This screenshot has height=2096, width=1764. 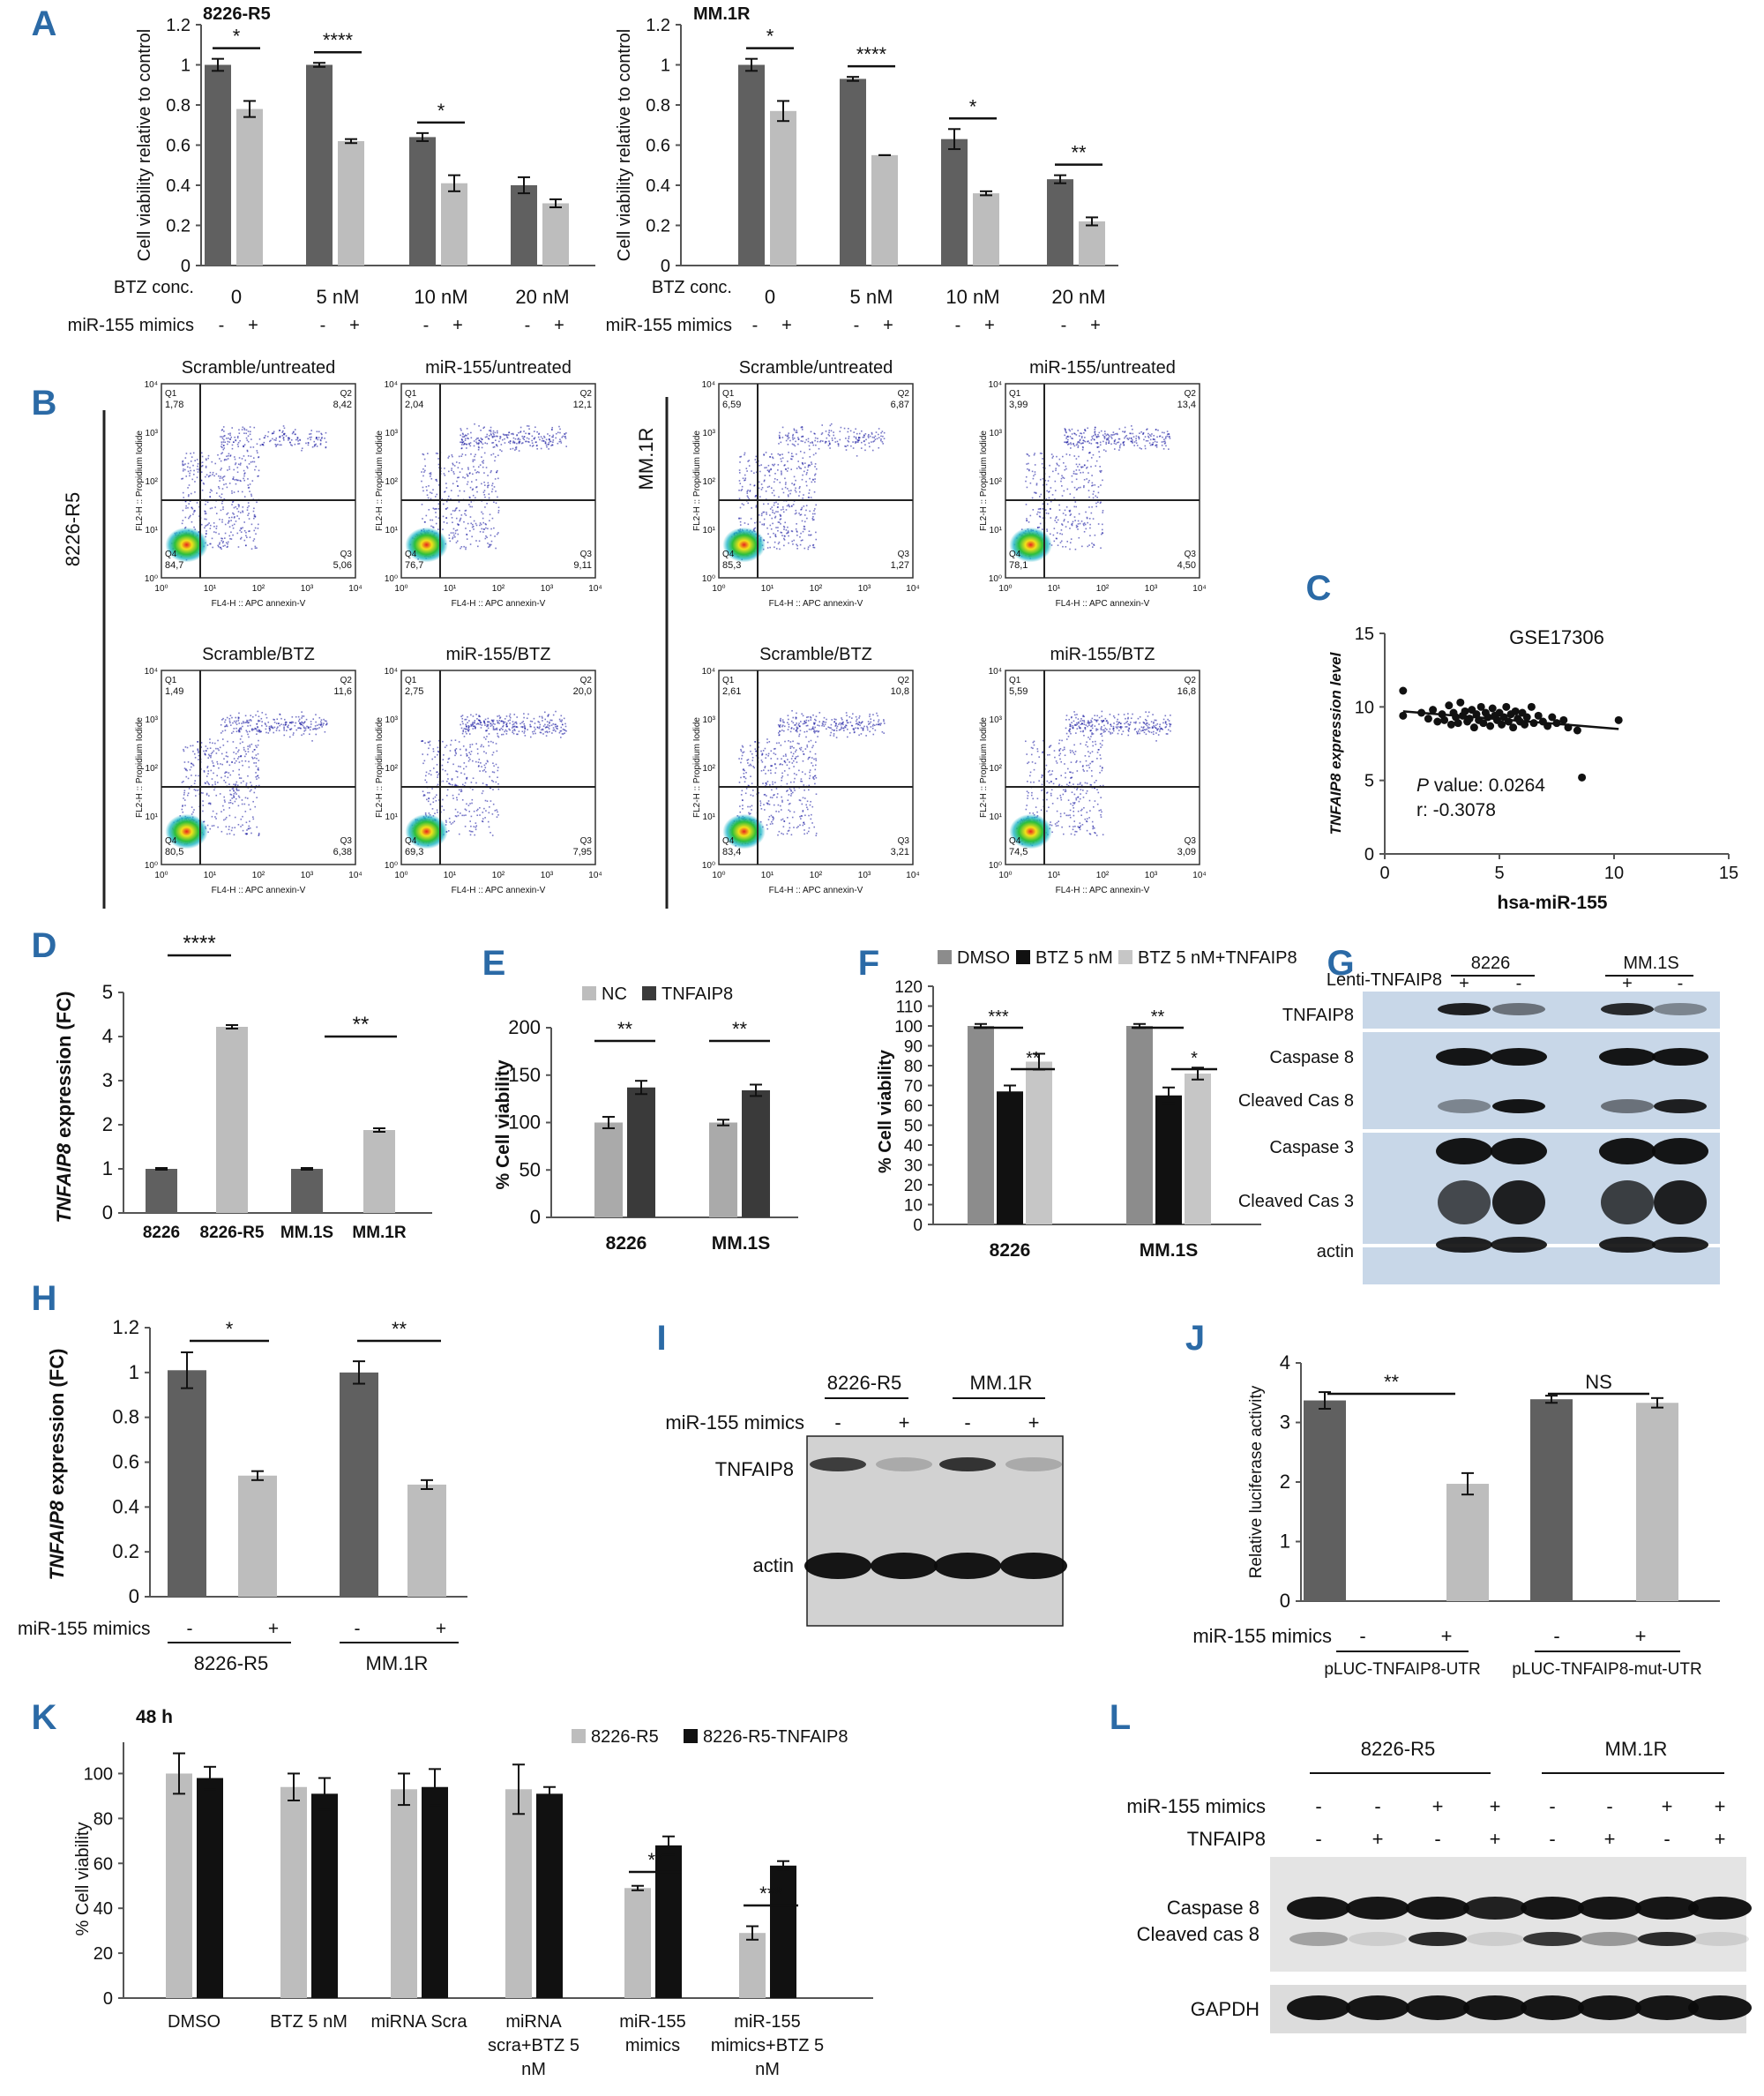 I want to click on quadrant-value: 7,95, so click(x=582, y=852).